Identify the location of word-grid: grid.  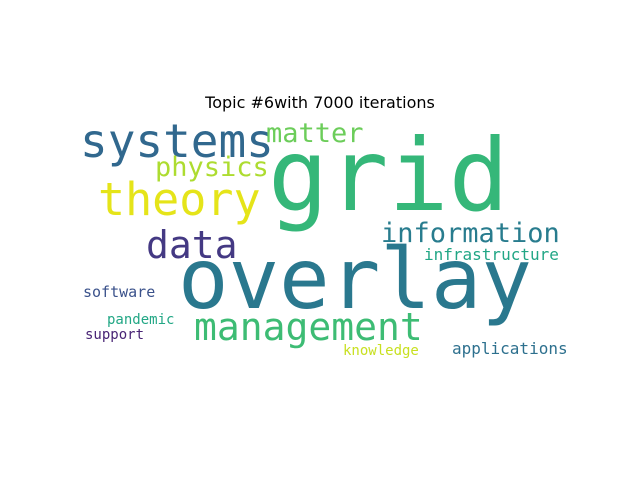
(388, 175).